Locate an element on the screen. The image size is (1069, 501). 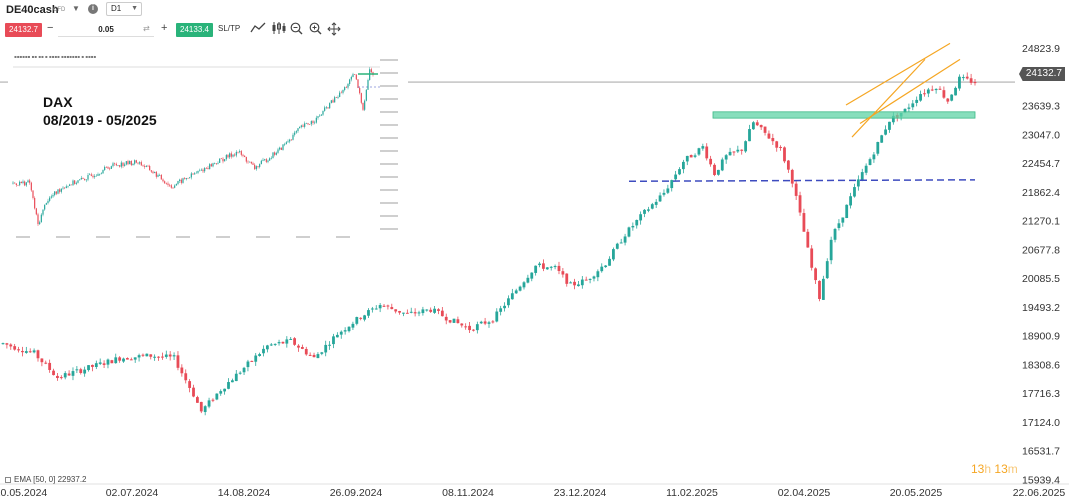
zoom-in-icon is located at coordinates (315, 28).